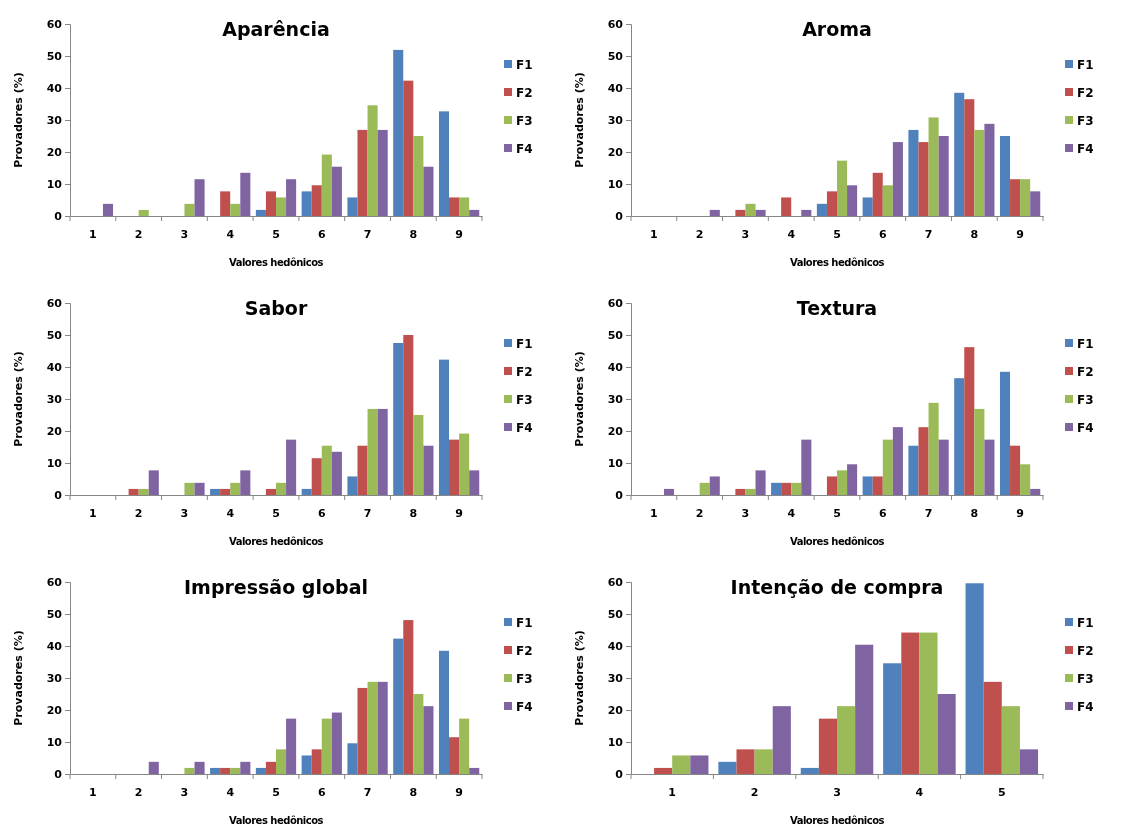 The image size is (1121, 836). What do you see at coordinates (1085, 399) in the screenshot?
I see `legend-label: F3` at bounding box center [1085, 399].